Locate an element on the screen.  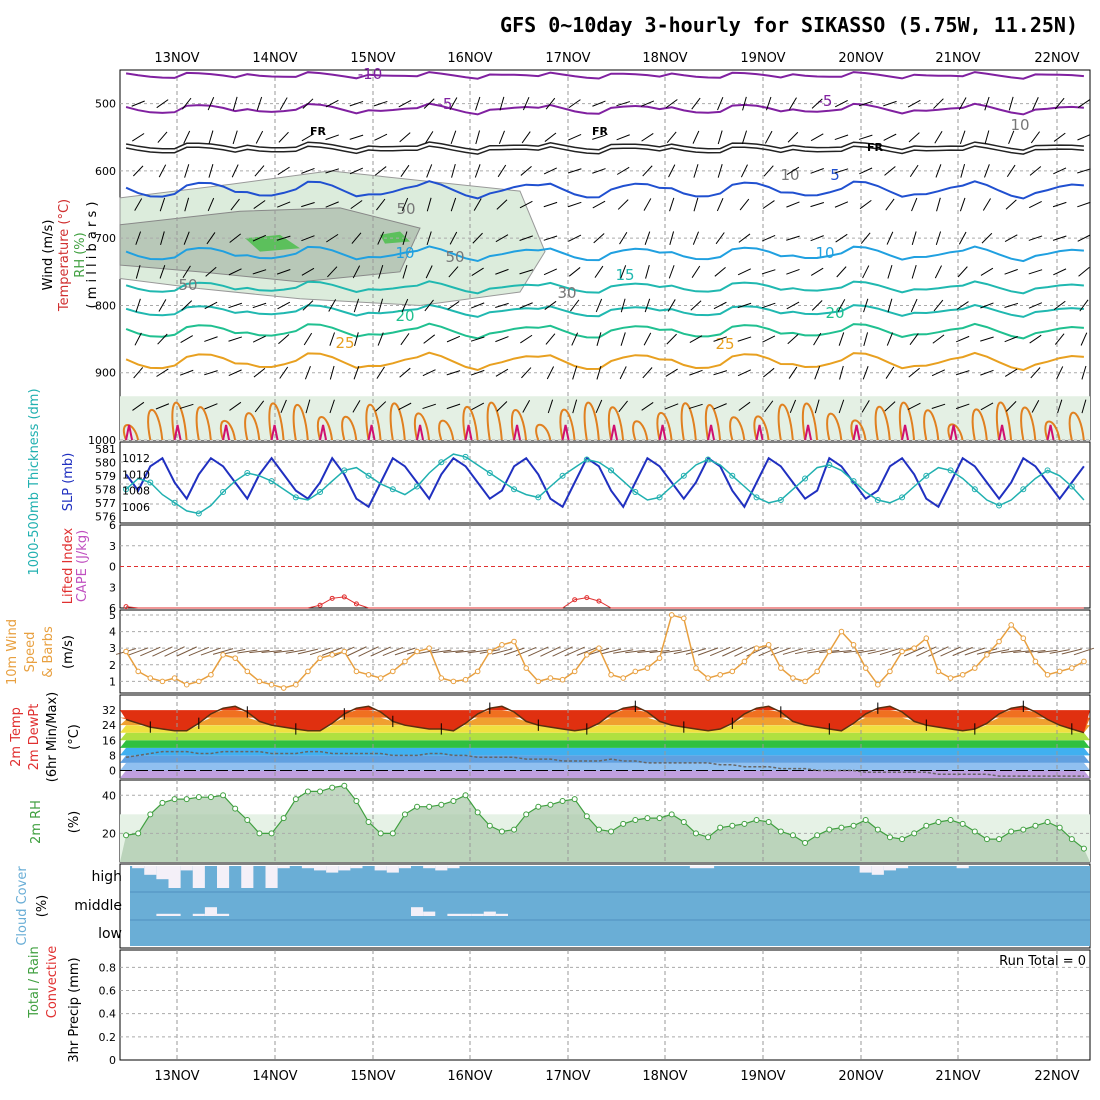
y-axis-label-cloud: Cloud Cover is located at coordinates (22, 906).